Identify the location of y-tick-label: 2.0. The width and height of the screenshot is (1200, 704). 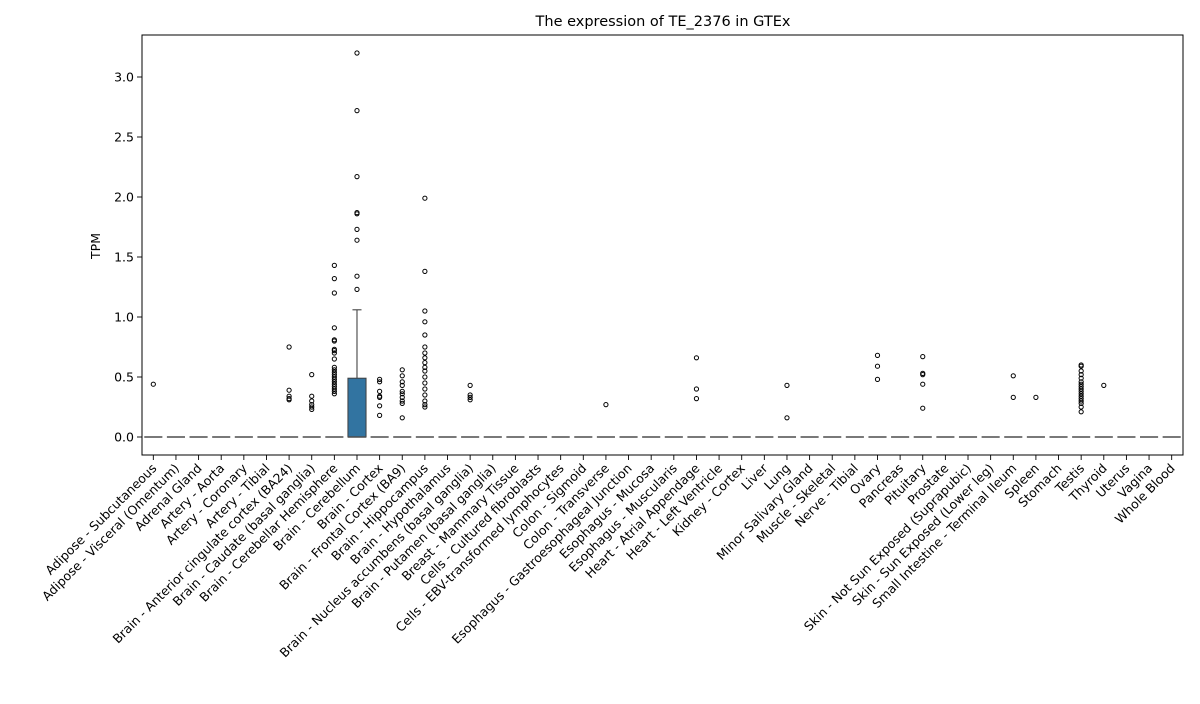
(124, 197).